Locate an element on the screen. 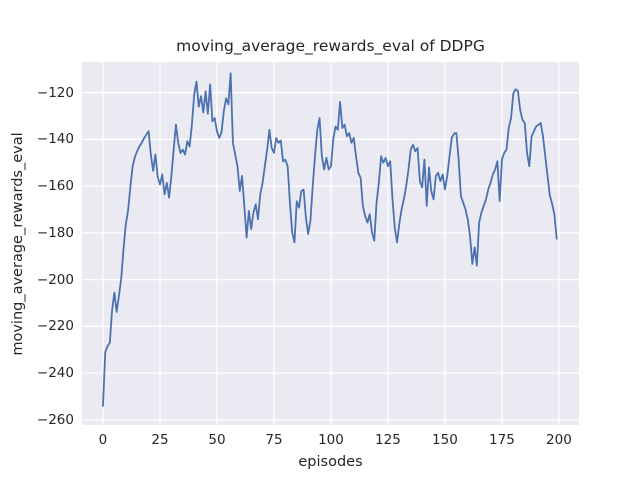 The height and width of the screenshot is (480, 640). y-tick-label: −160 is located at coordinates (55, 186).